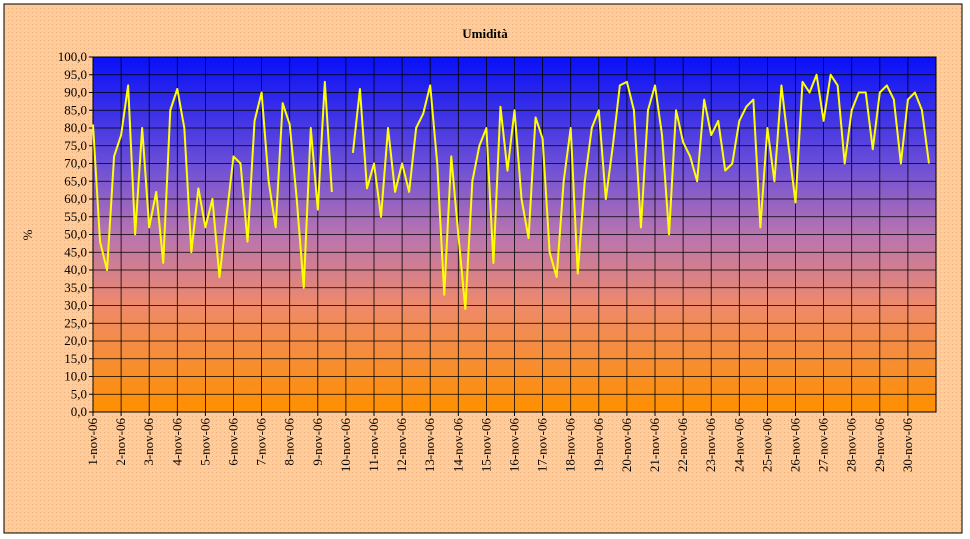  Describe the element at coordinates (75, 251) in the screenshot. I see `y-tick-label: 45,0` at that location.